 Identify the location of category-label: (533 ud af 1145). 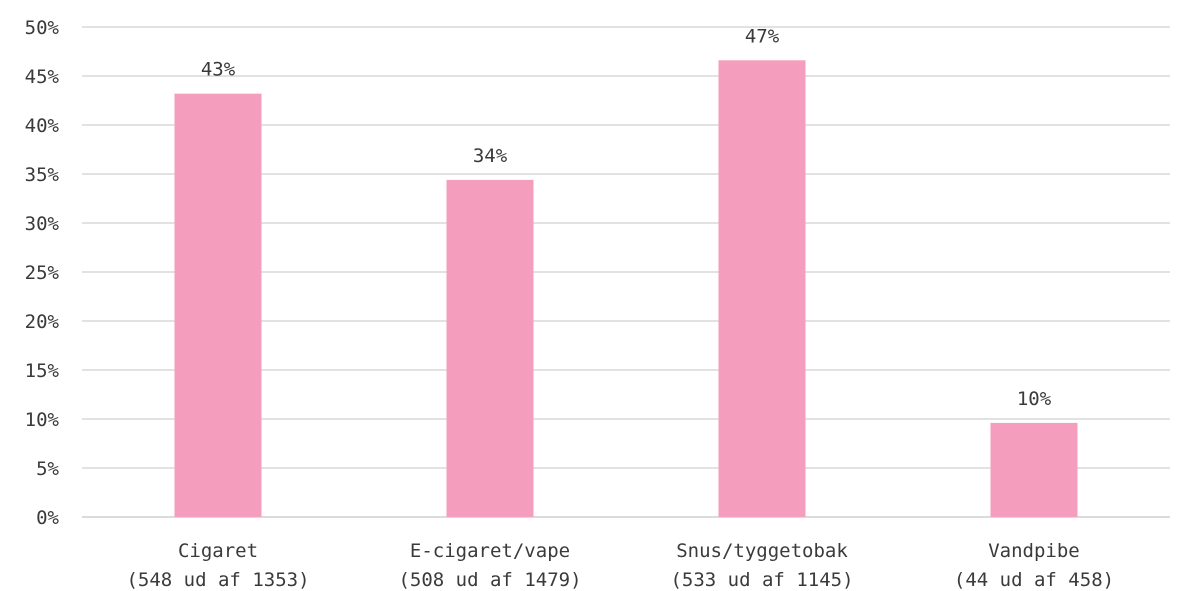
(761, 580).